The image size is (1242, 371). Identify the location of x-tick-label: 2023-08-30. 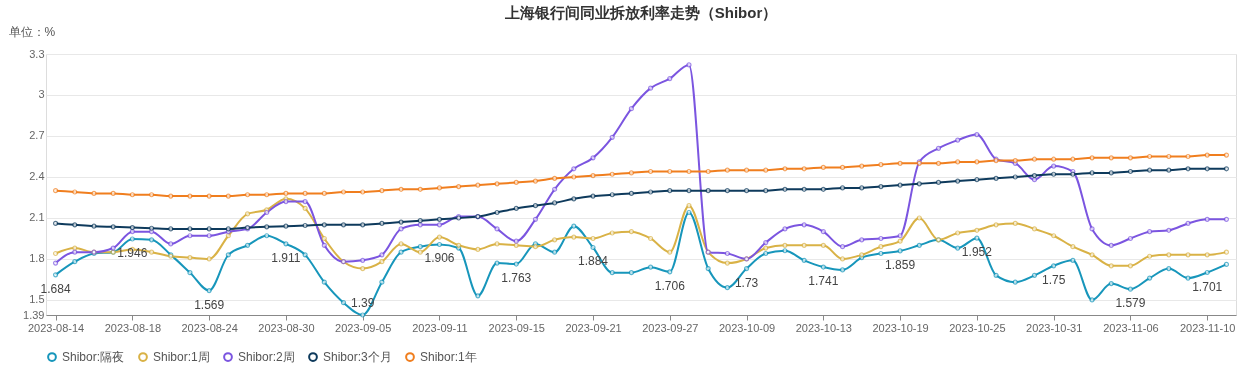
(286, 327).